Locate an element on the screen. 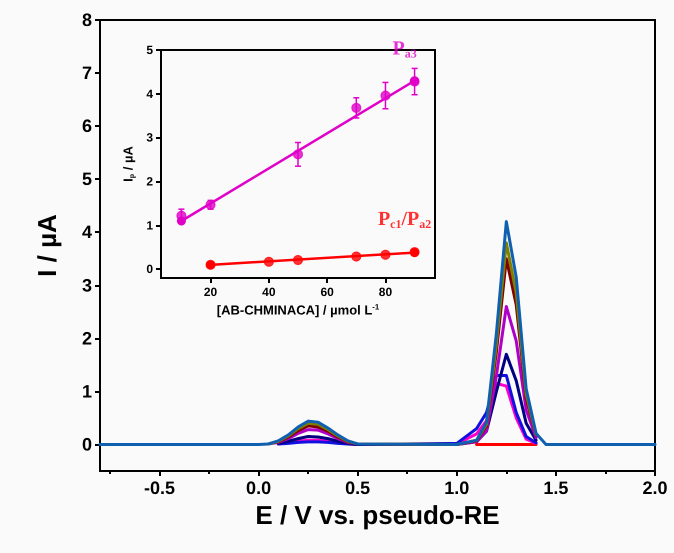 The height and width of the screenshot is (553, 674). x-tick-label: 1.5 is located at coordinates (555, 488).